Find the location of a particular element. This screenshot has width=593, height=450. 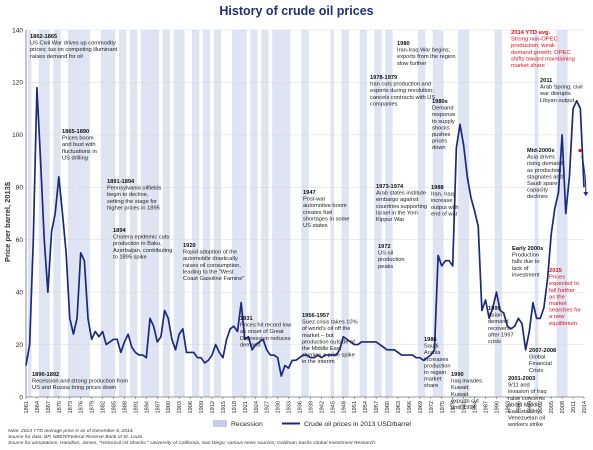

annotation-text: output with is located at coordinates (445, 208).